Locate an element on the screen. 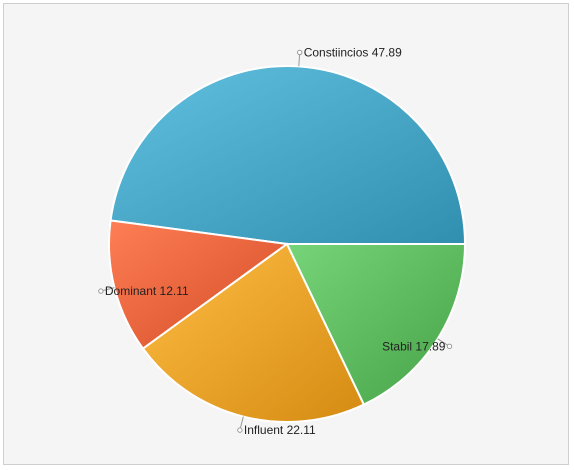 This screenshot has height=470, width=574. leader-dot-constiincios is located at coordinates (300, 52).